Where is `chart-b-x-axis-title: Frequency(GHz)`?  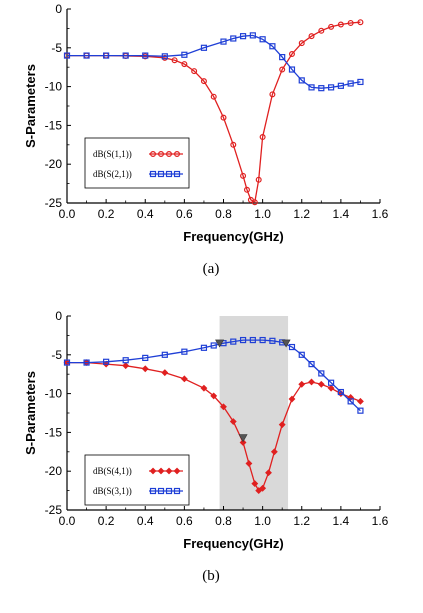
chart-b-x-axis-title: Frequency(GHz) is located at coordinates (233, 543).